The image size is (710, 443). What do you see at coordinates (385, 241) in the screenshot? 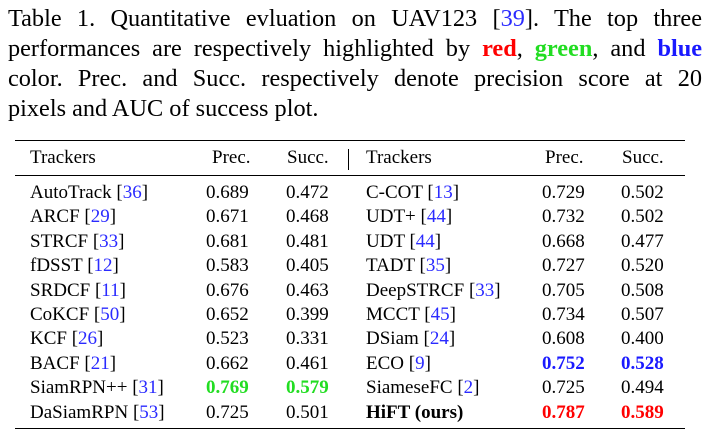
I see `tracker-label: UDT` at bounding box center [385, 241].